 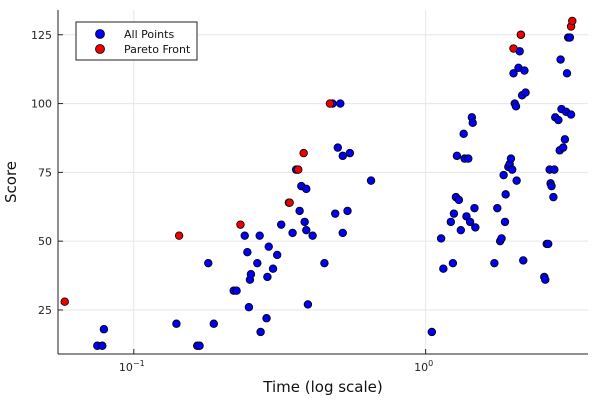 I want to click on legend: All Points Pareto Front, so click(x=136, y=41).